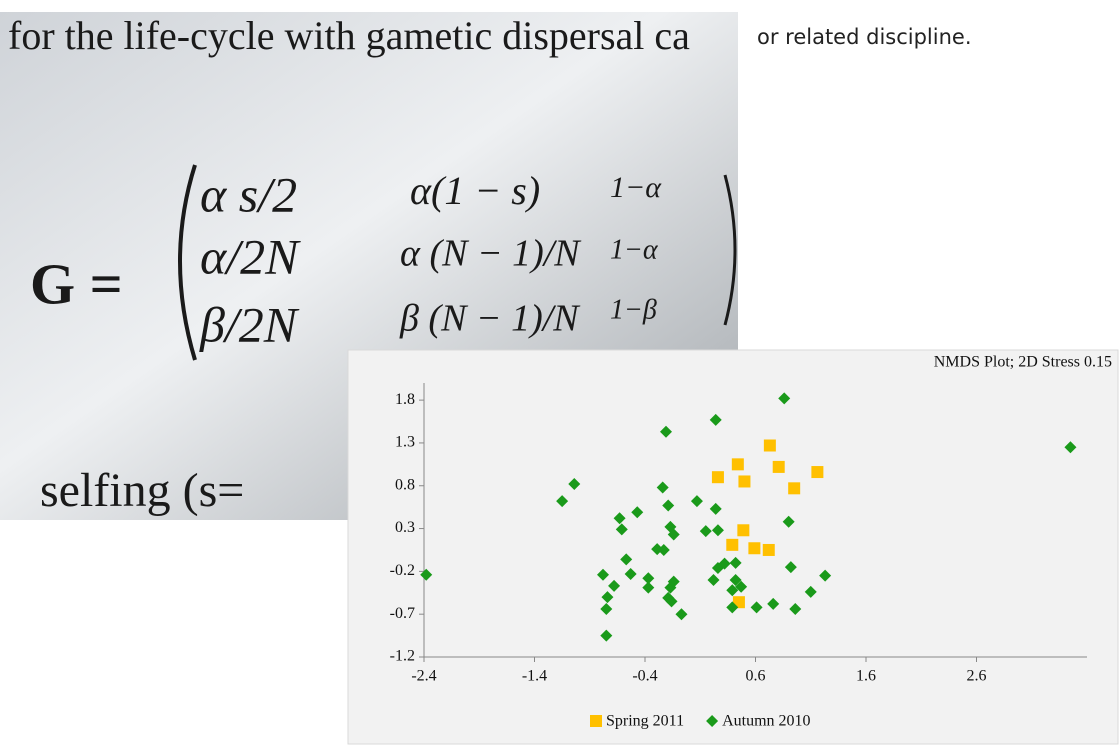 Image resolution: width=1119 pixels, height=745 pixels. Describe the element at coordinates (76, 283) in the screenshot. I see `photo-text: G =` at that location.